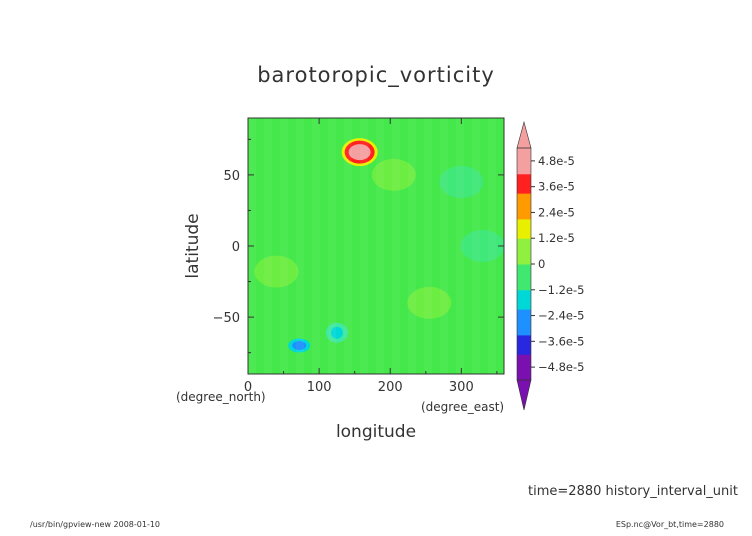 This screenshot has height=536, width=752. Describe the element at coordinates (561, 341) in the screenshot. I see `colorbar-label: −3.6e-5` at that location.